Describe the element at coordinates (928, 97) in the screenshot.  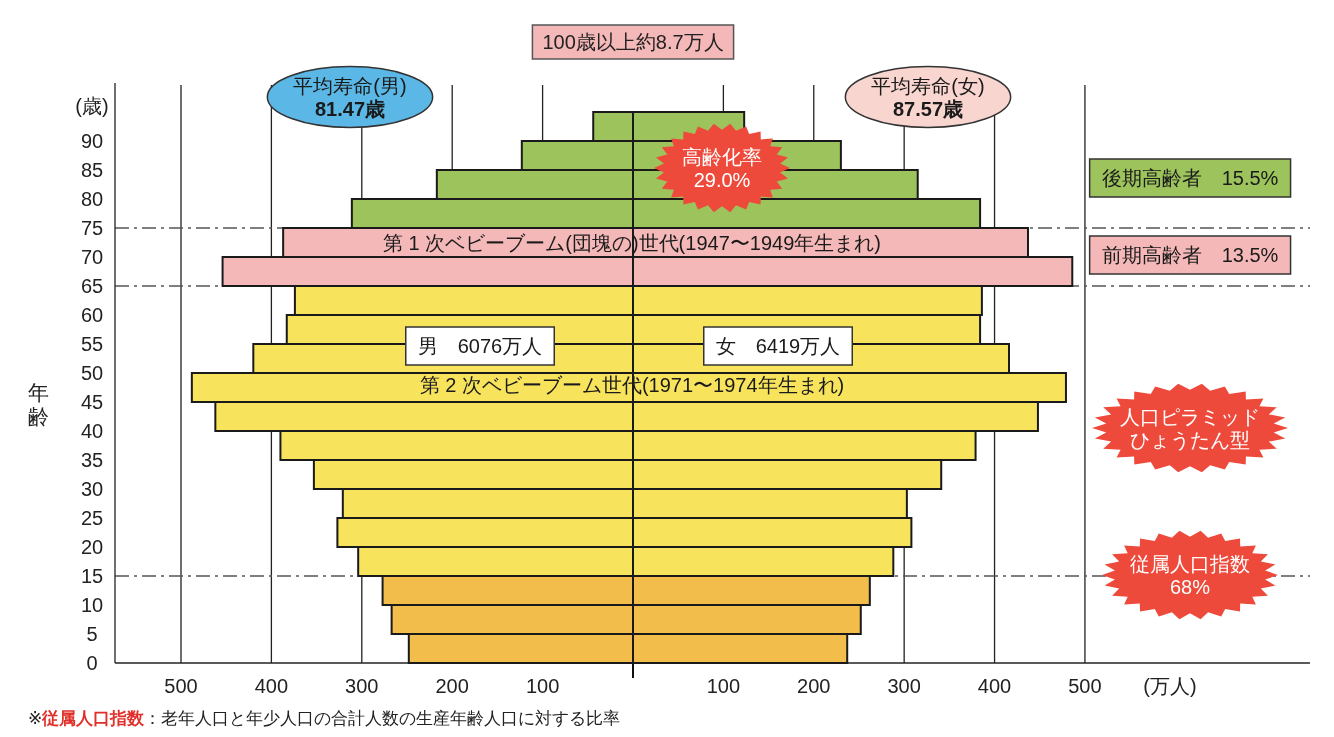
I see `annotation: 平均寿命(女)87.57歳` at that location.